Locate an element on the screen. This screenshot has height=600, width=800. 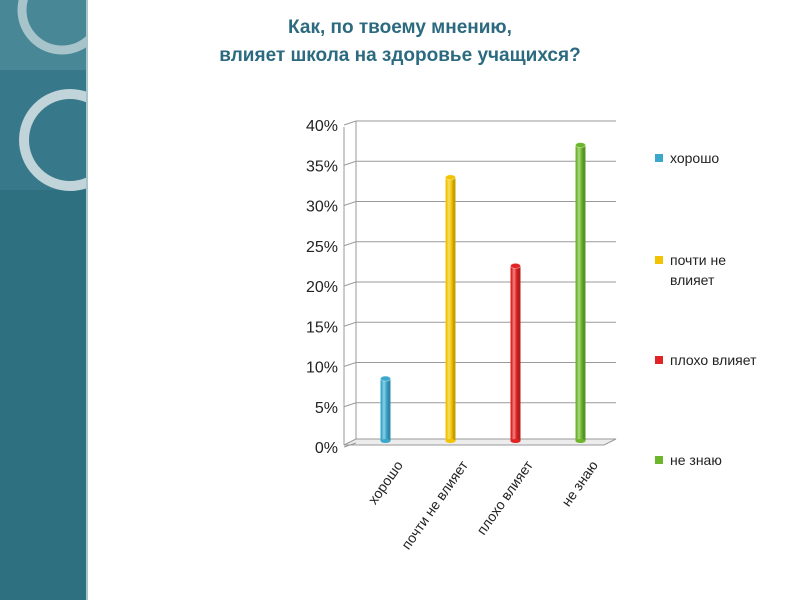
x-tick-label: не знаю is located at coordinates (579, 484).